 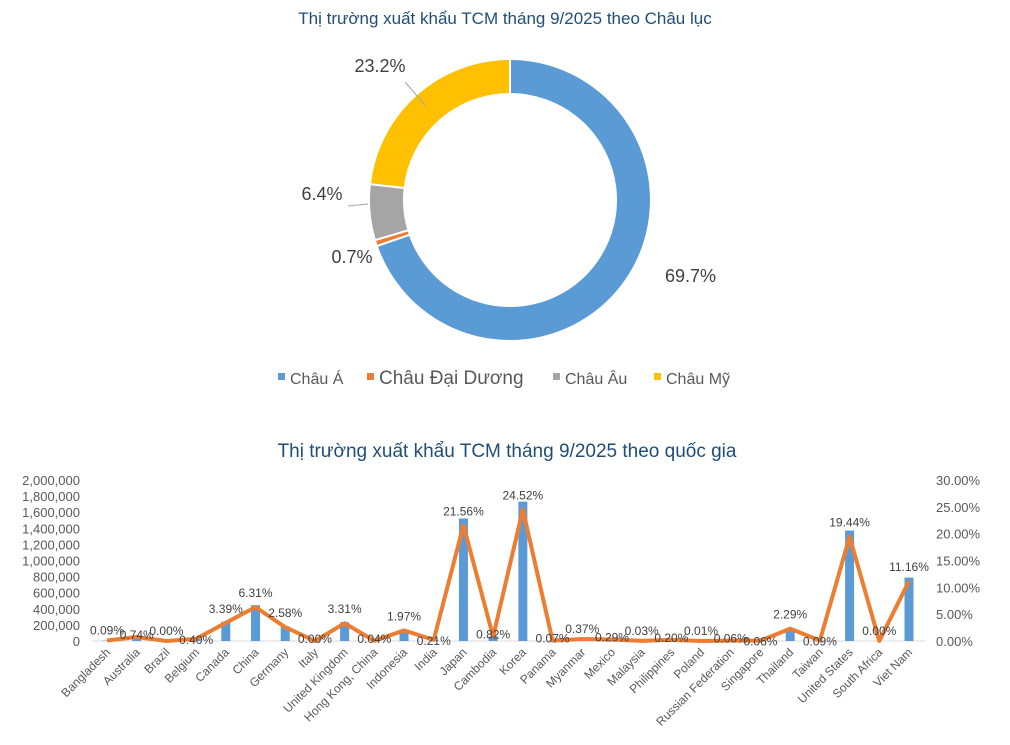 I want to click on bar-united-states, so click(x=850, y=585).